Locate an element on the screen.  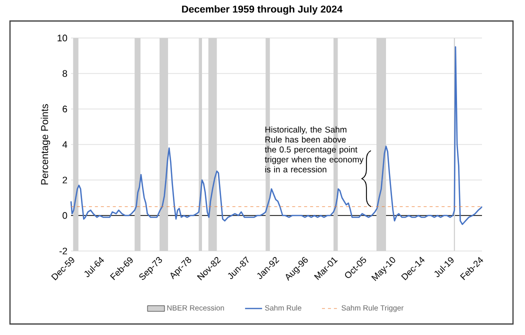
y-tick-label: -2 is located at coordinates (63, 251).